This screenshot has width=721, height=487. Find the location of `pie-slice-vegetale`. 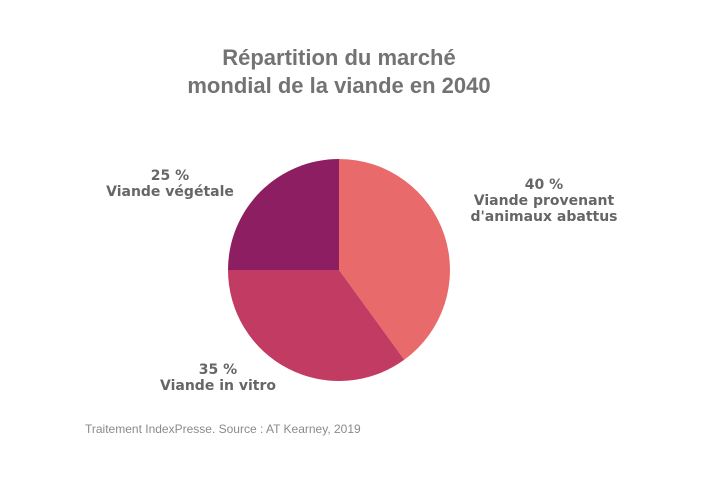

pie-slice-vegetale is located at coordinates (283, 214).